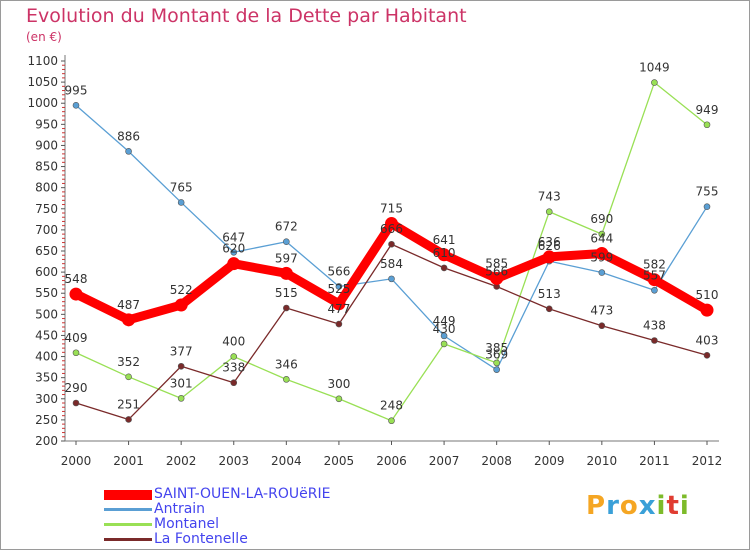  Describe the element at coordinates (601, 311) in the screenshot. I see `data-label-la-fontenelle: 473` at that location.